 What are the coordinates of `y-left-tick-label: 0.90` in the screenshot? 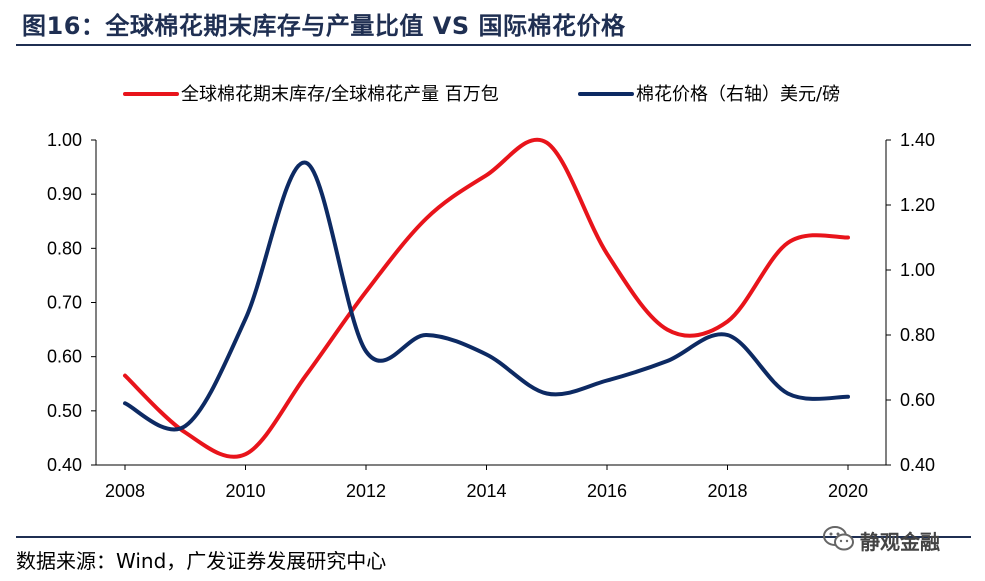 It's located at (64, 194).